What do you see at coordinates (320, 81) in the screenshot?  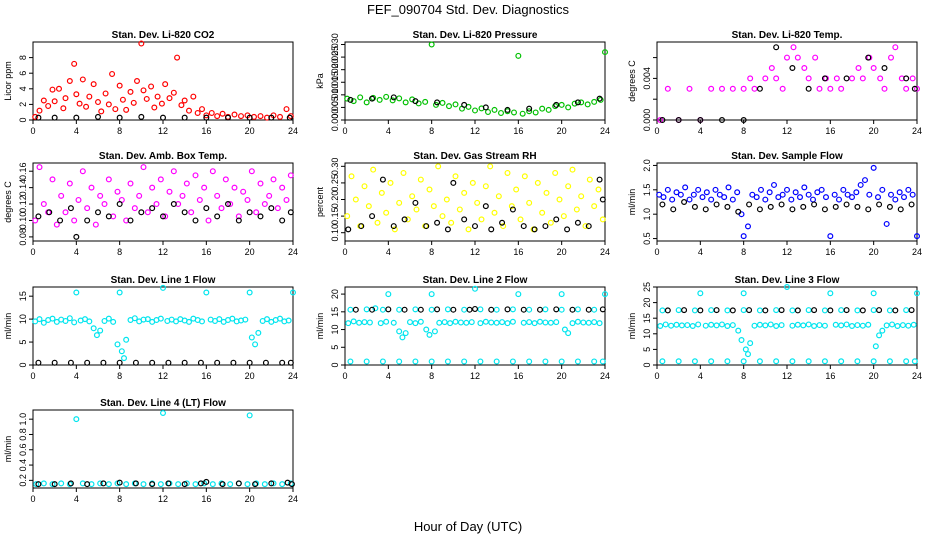 I see `y-axis-label: kPa` at bounding box center [320, 81].